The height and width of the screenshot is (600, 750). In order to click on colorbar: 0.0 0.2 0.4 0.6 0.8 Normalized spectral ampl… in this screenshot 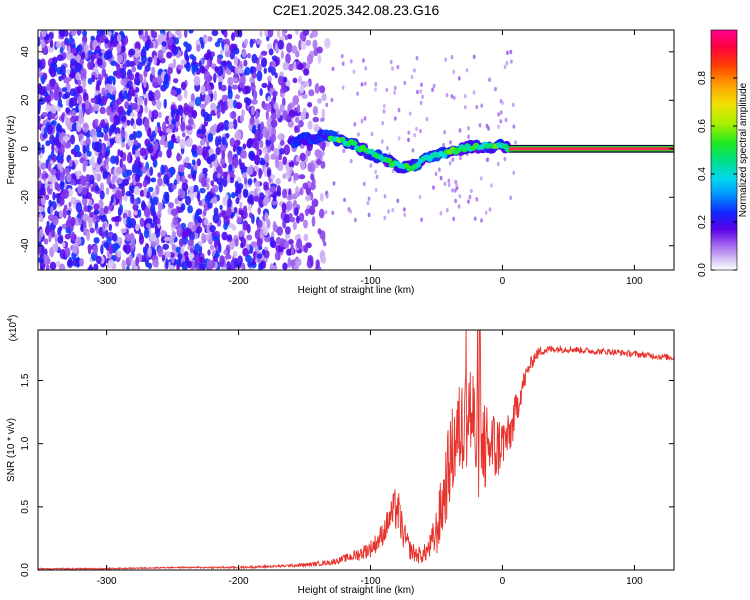, I will do `click(723, 153)`.